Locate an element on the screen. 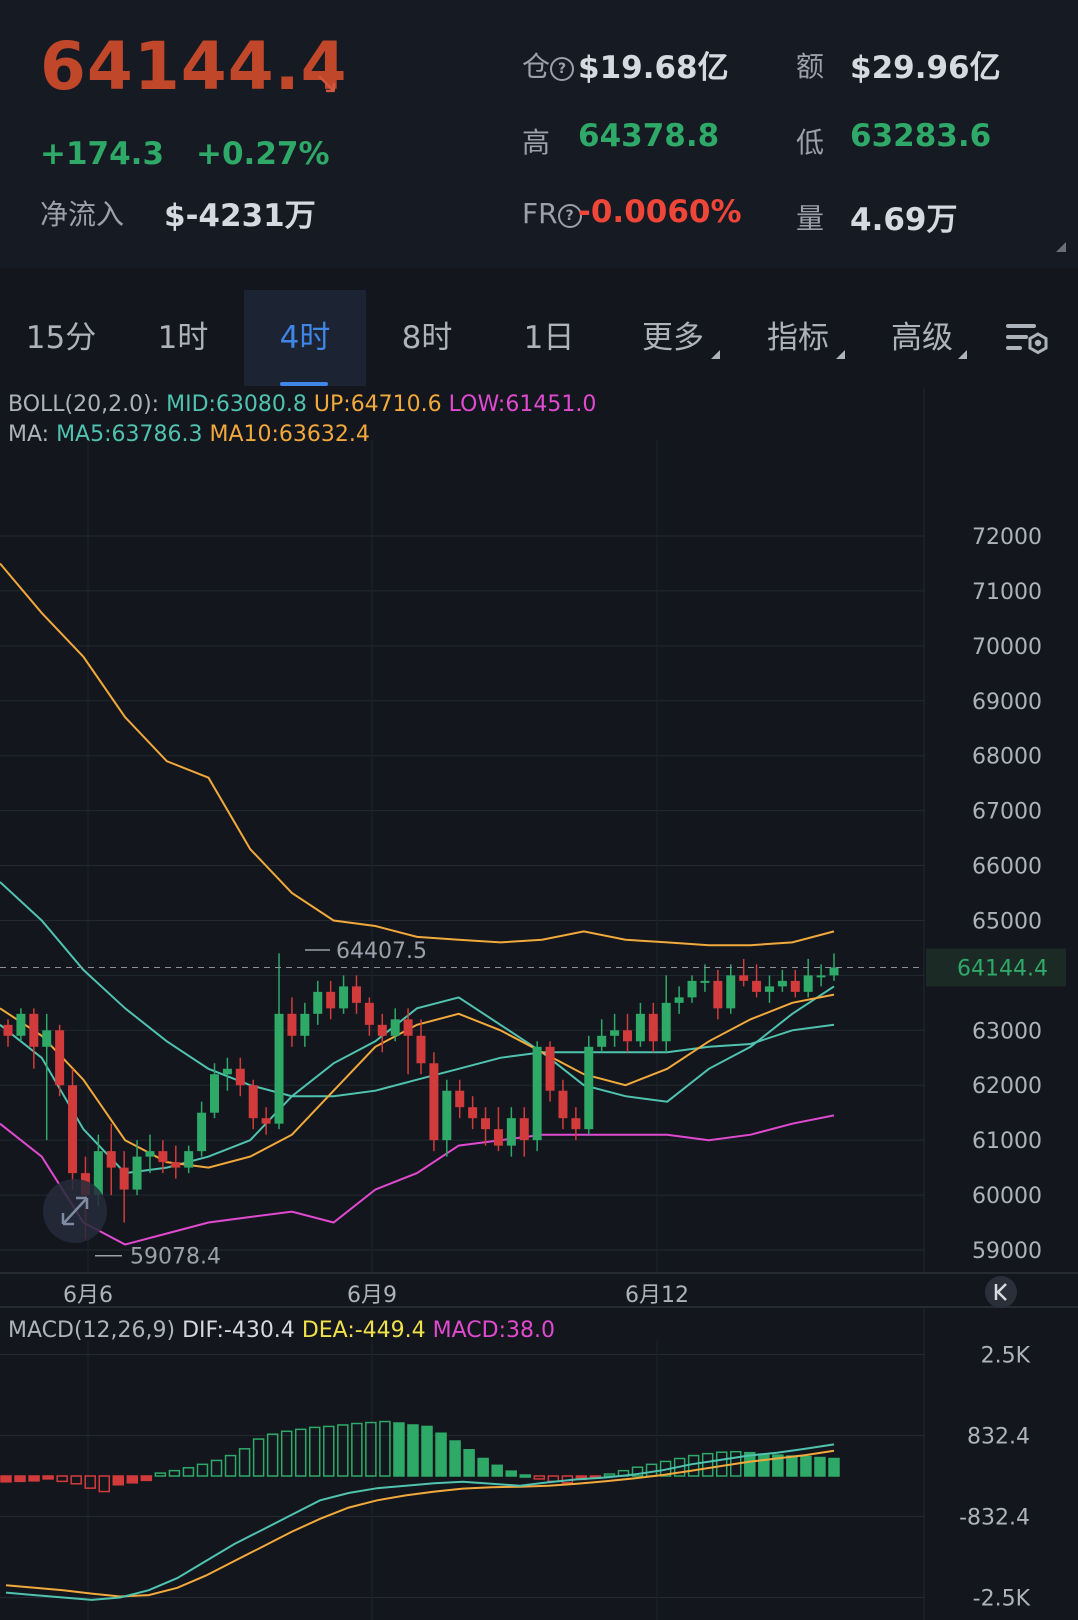  y-tick-label: 60000 is located at coordinates (1007, 1196).